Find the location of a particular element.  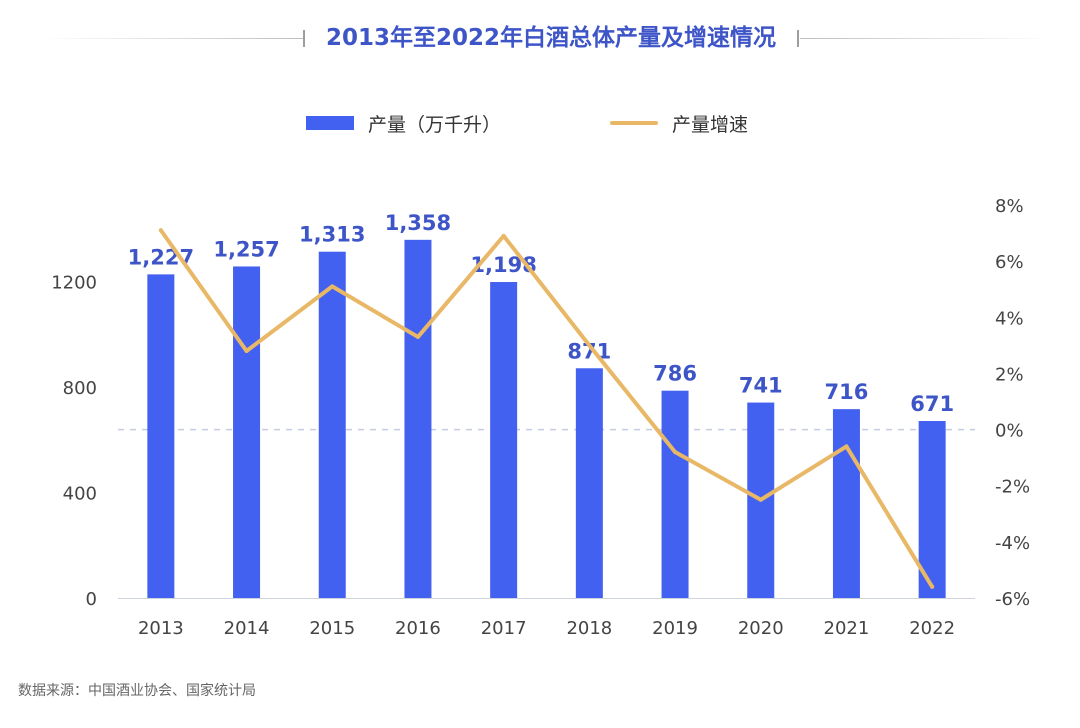

y-right-tick-label: -6% is located at coordinates (1012, 599).